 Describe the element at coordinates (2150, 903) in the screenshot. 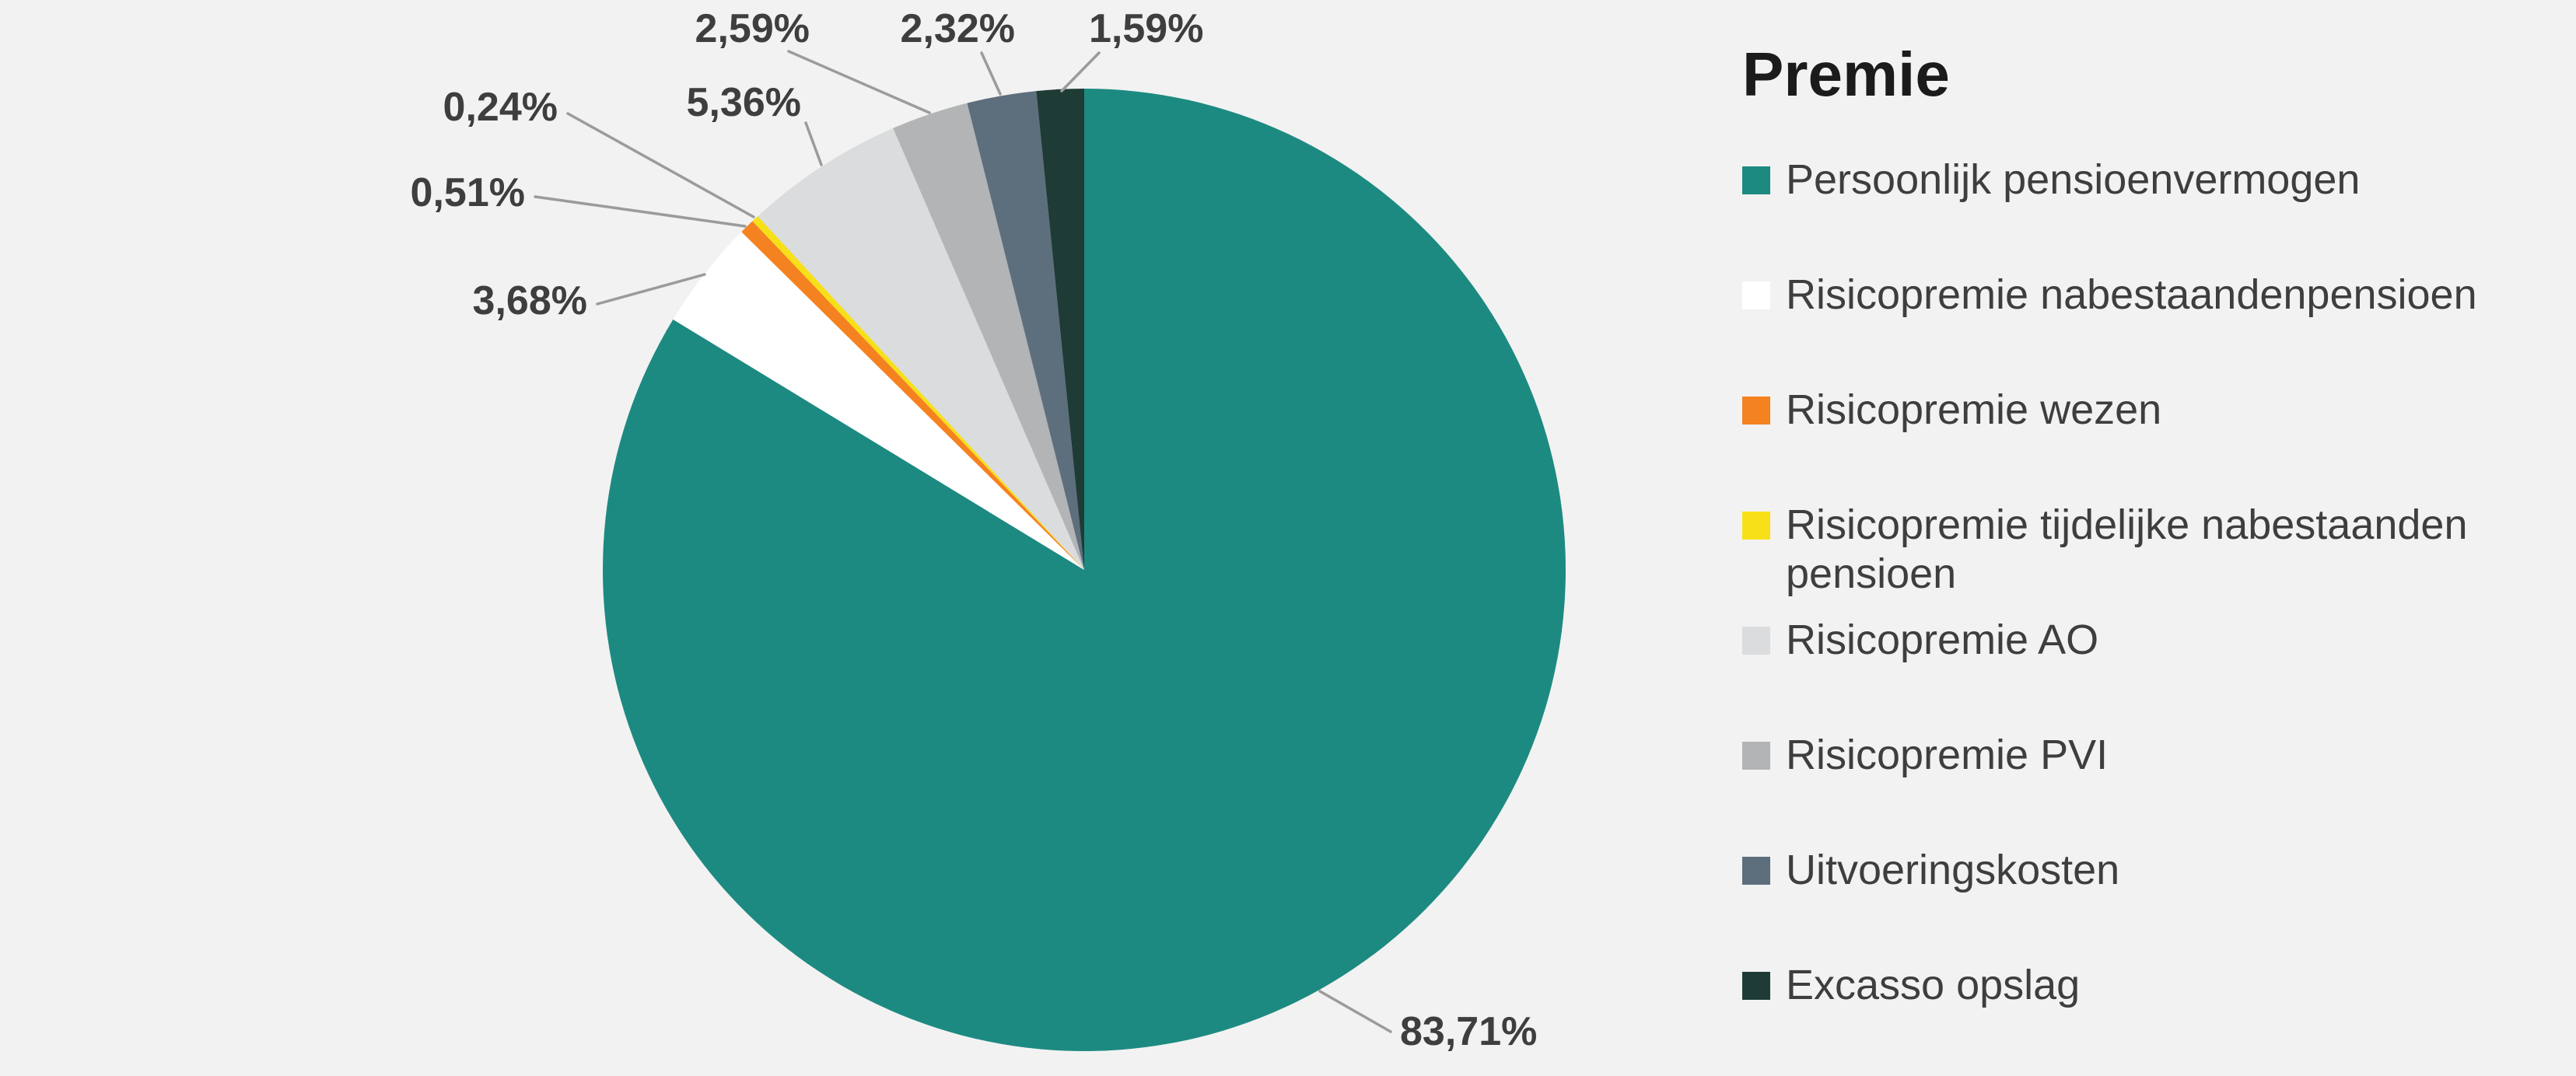

I see `legend-item-uitvoeringskosten: Uitvoeringskosten` at that location.